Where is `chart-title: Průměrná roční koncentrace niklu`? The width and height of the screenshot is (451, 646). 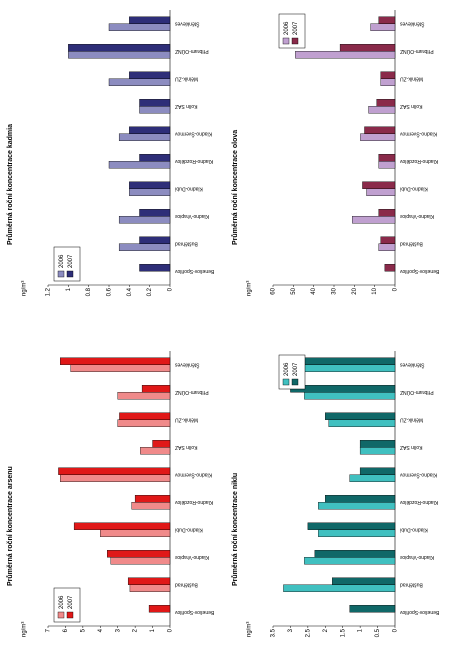
chart-title: Průměrná roční koncentrace niklu is located at coordinates (235, 529).